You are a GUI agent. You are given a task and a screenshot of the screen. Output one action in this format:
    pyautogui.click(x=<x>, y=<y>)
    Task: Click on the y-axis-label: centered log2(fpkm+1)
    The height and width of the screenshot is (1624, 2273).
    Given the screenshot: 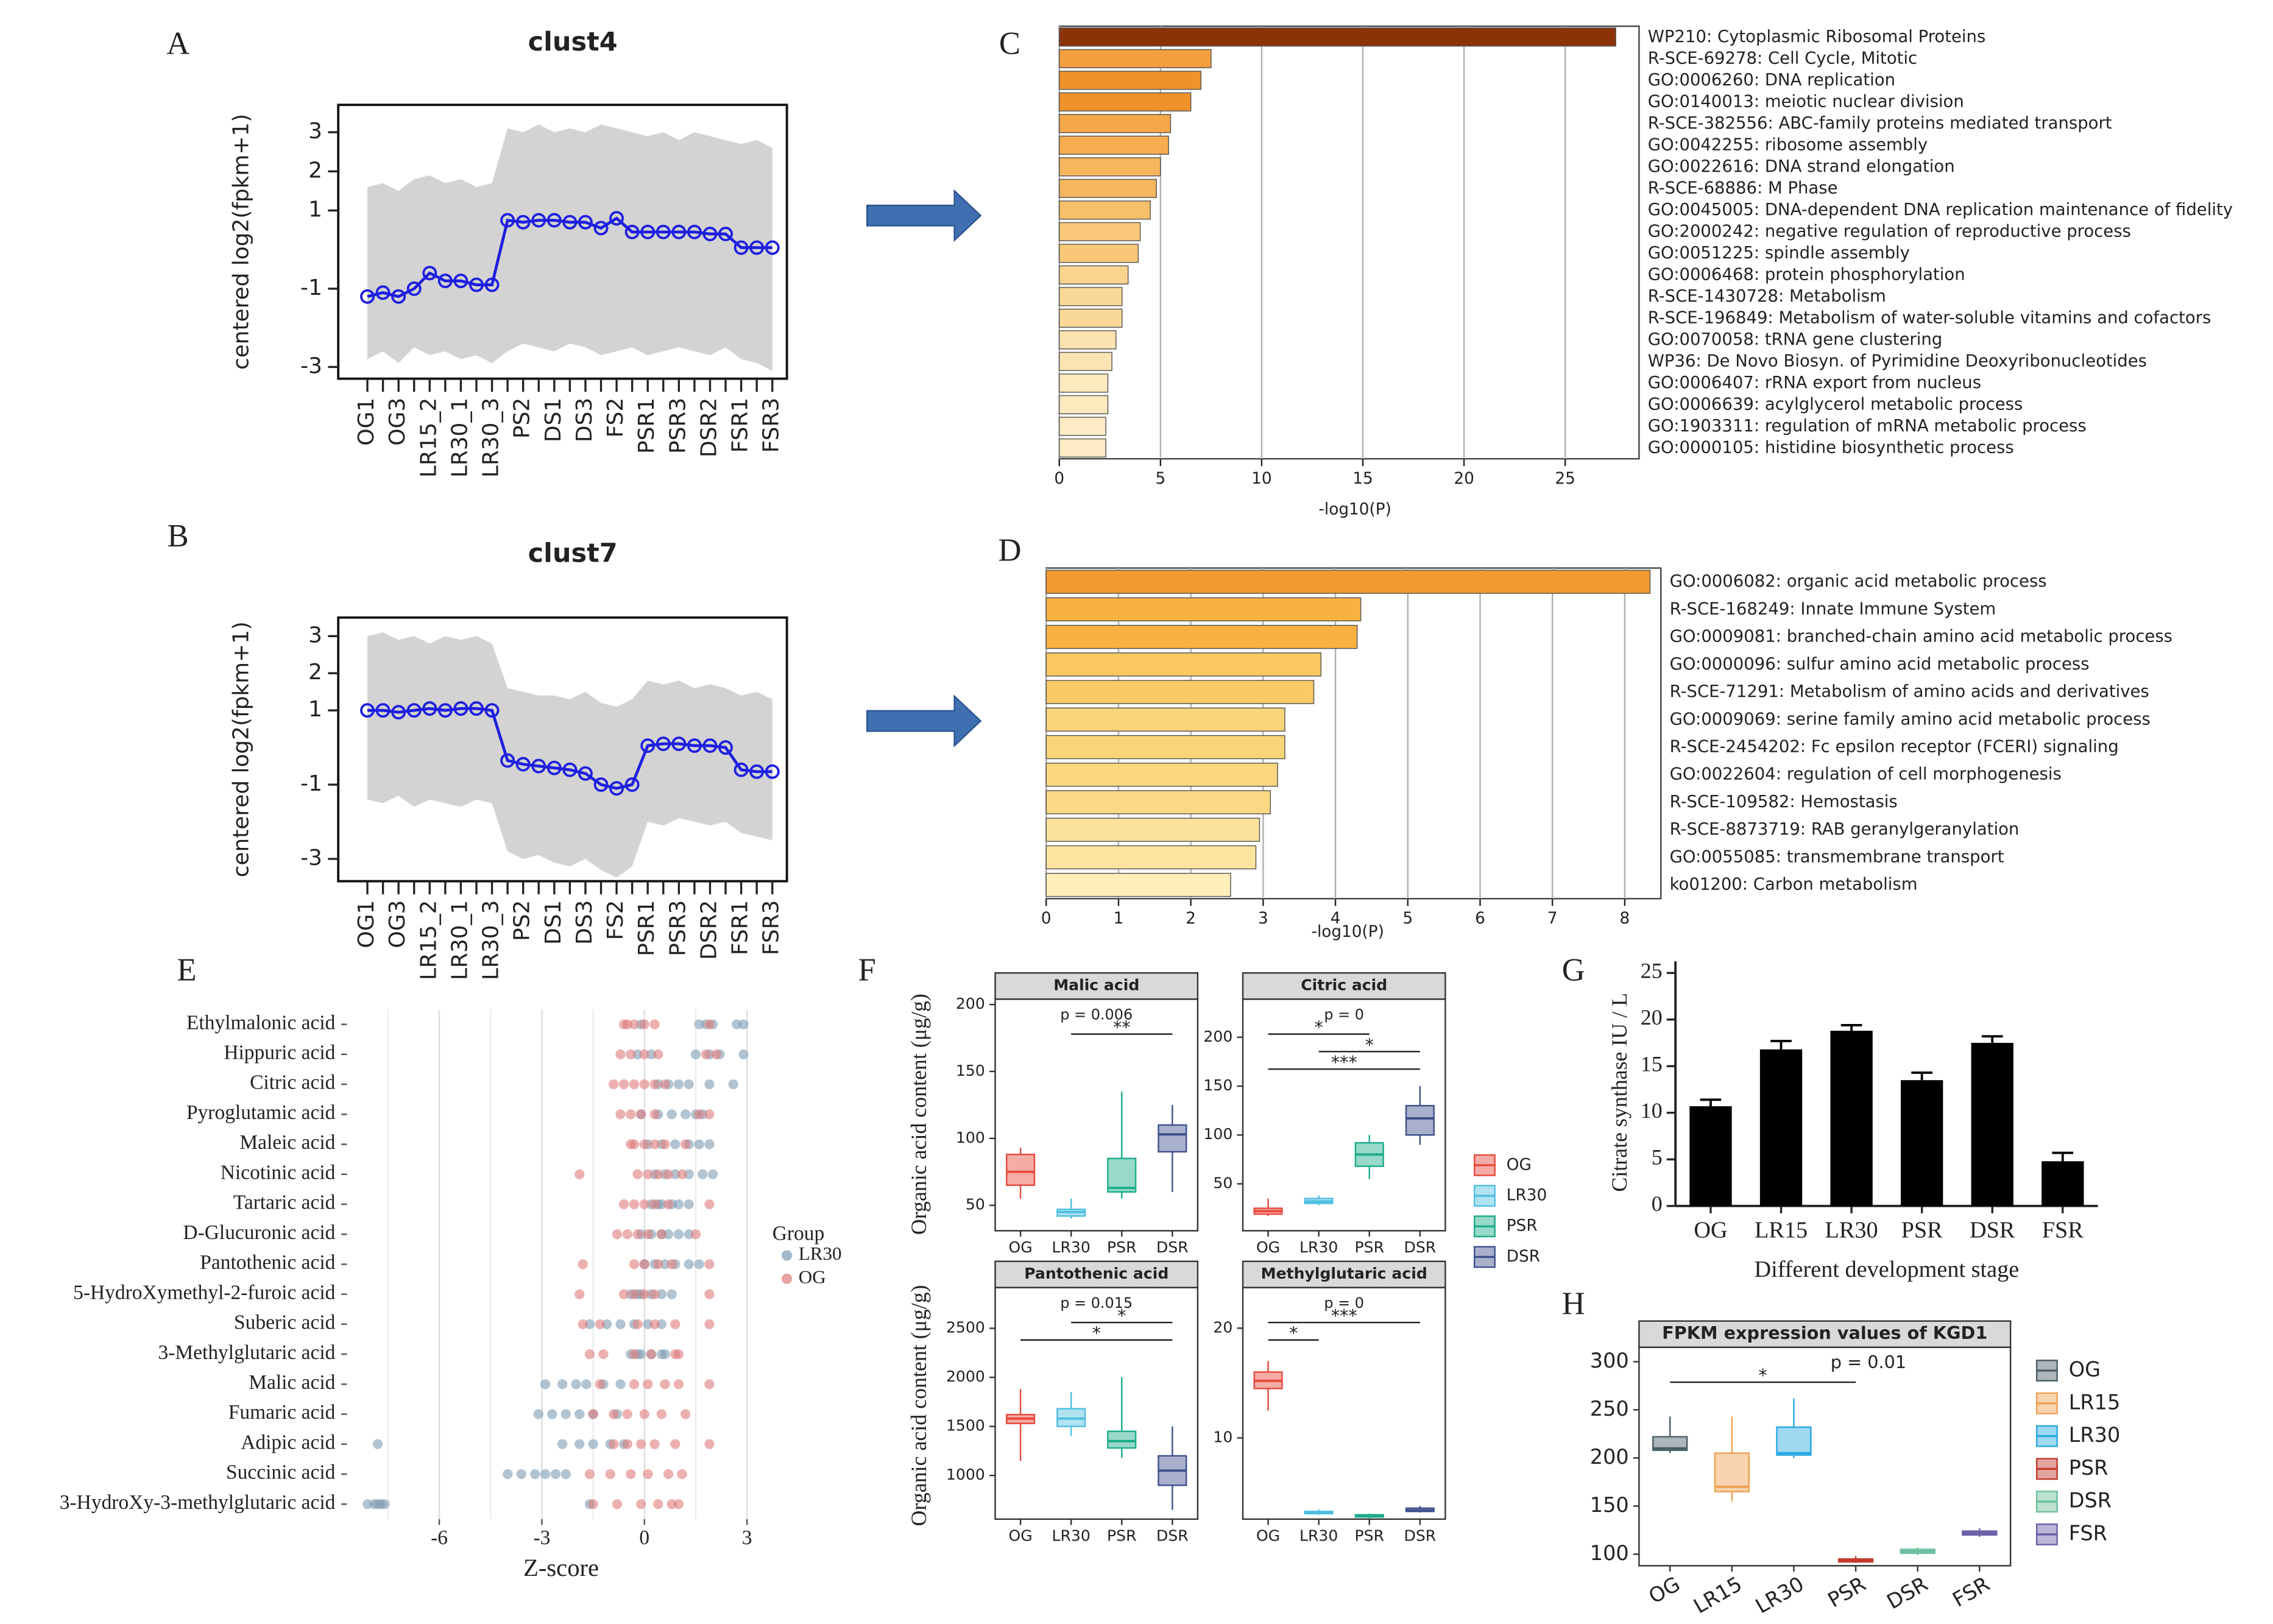 What is the action you would take?
    pyautogui.click(x=241, y=242)
    